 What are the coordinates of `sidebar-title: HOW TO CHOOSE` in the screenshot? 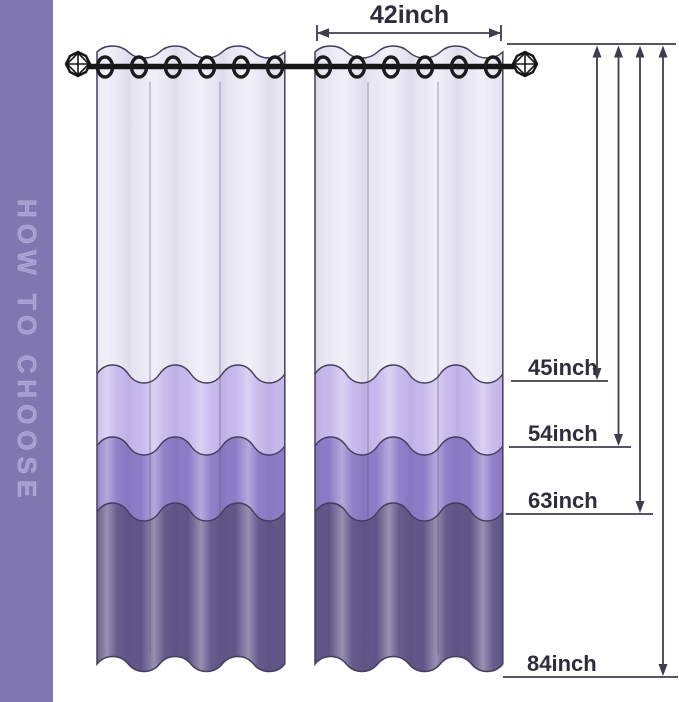 It's located at (27, 351).